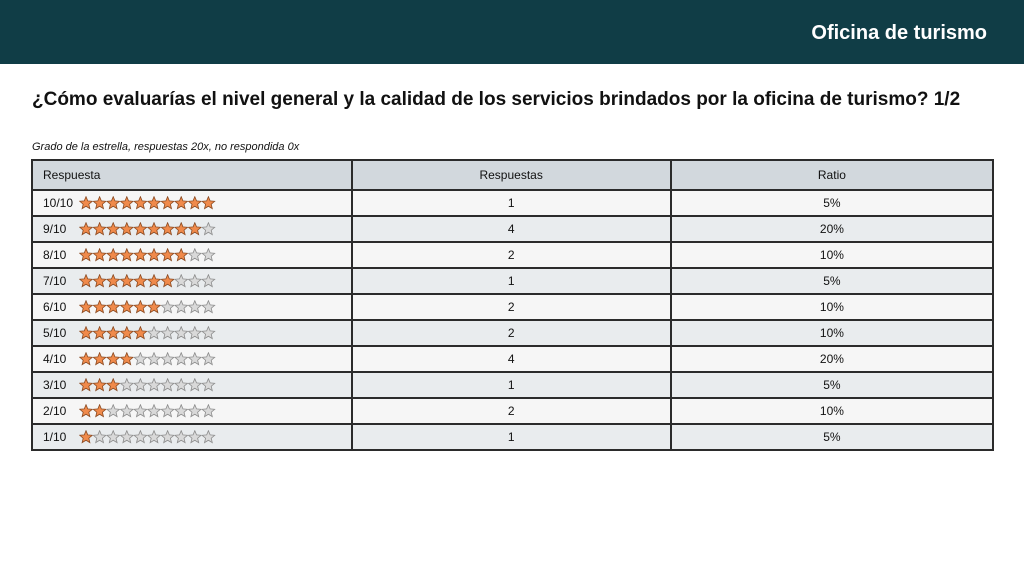  I want to click on header-bar: Oficina de turismo, so click(512, 32).